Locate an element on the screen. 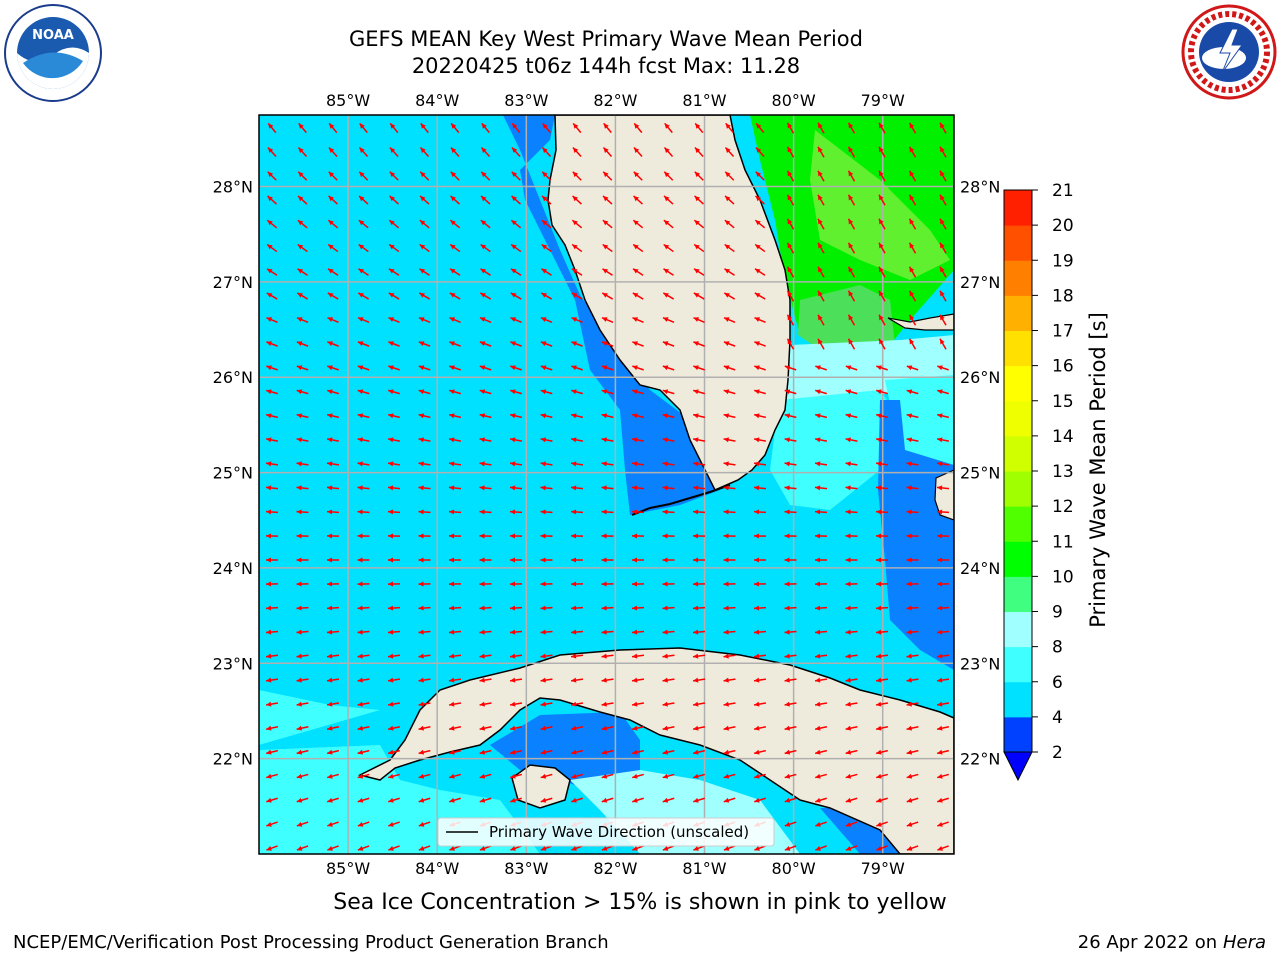 This screenshot has width=1280, height=960. longitude-labels-top: 85°W 84°W 83°W 82°W 81°W 80°W 79°W is located at coordinates (615, 100).